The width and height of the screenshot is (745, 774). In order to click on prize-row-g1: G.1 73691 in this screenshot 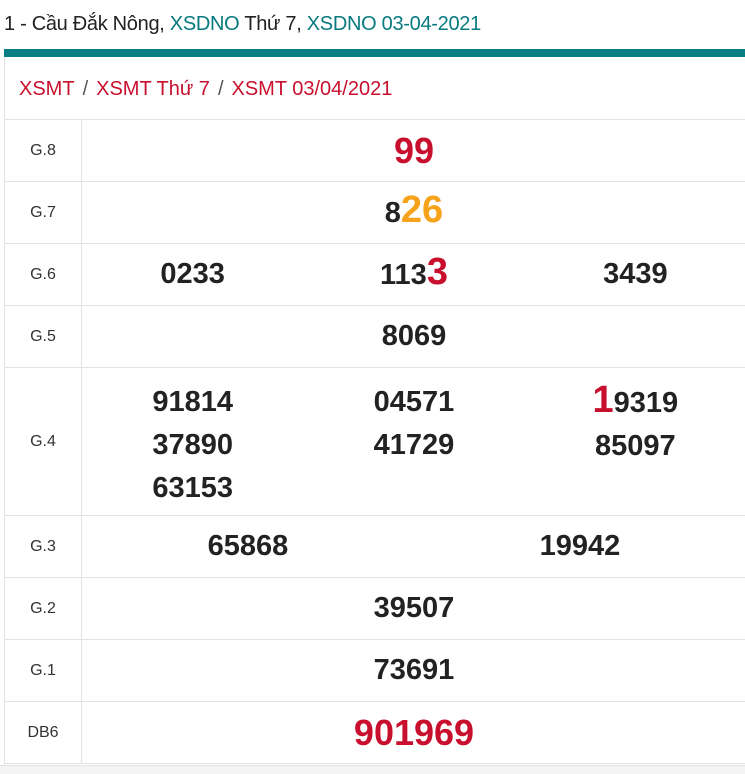, I will do `click(375, 670)`.